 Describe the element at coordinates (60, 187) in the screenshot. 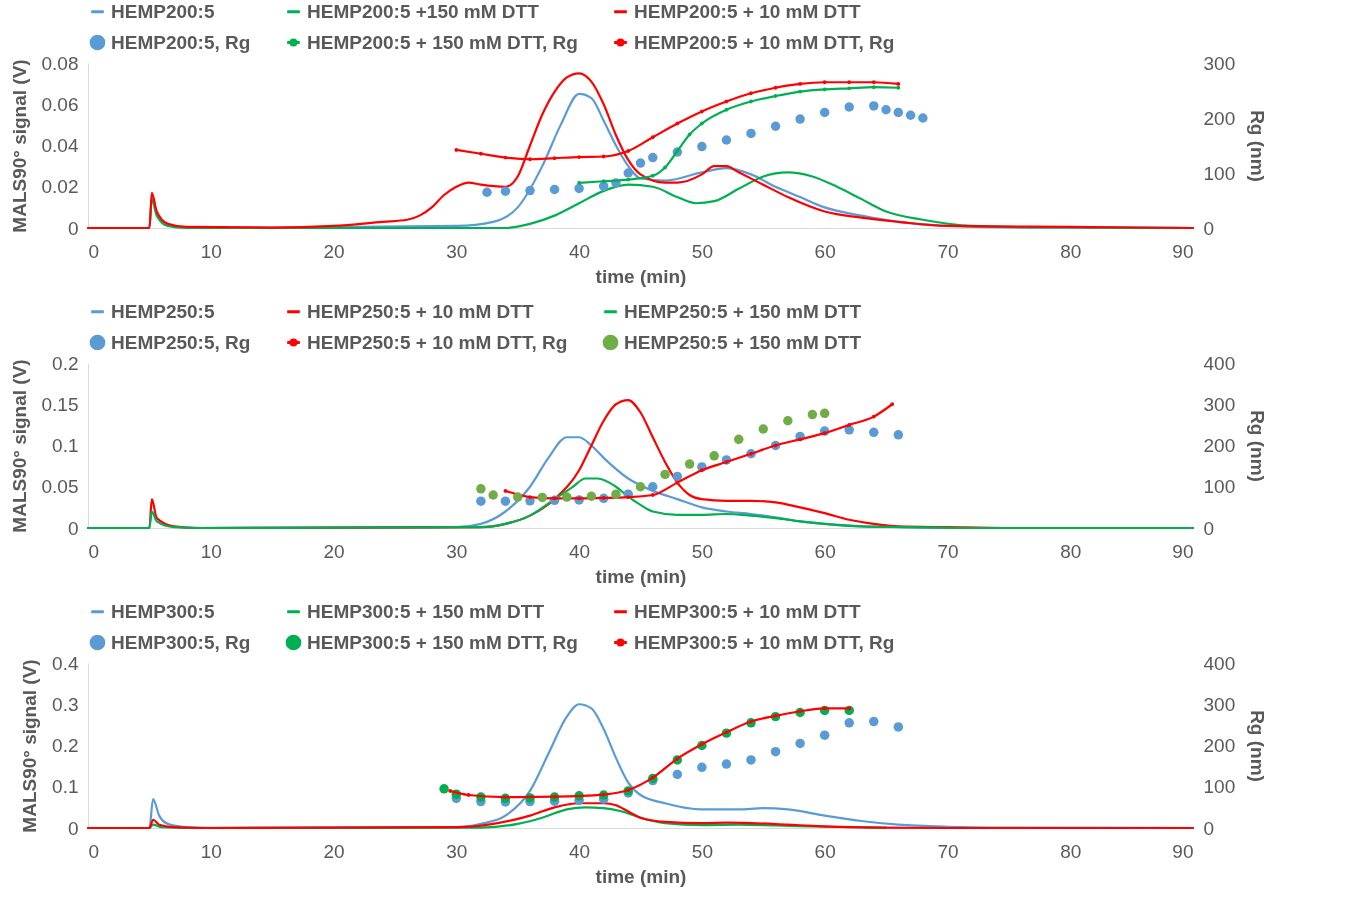

I see `y-tick-label: 0.02` at that location.